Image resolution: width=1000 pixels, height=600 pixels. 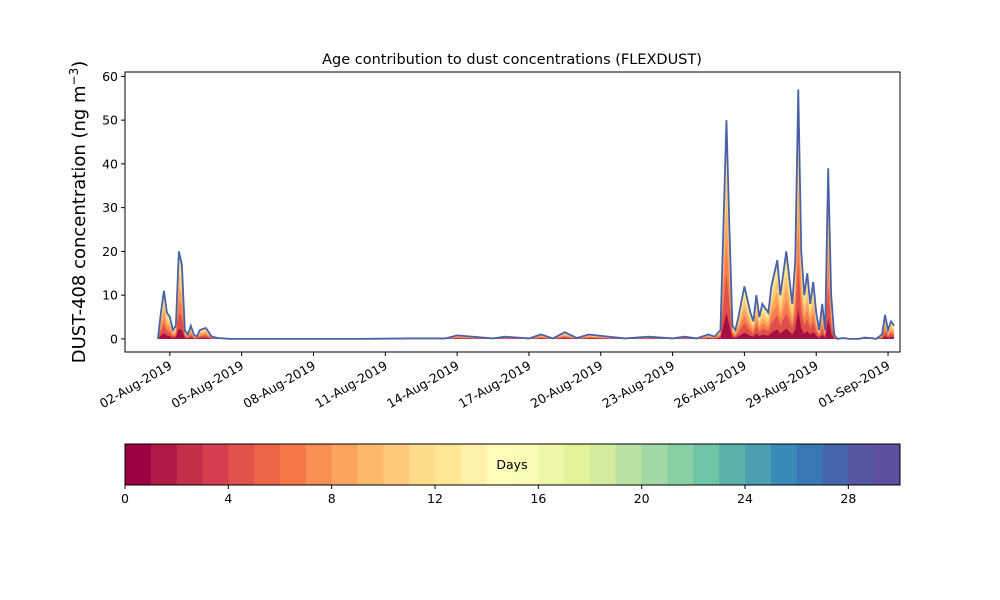 I want to click on colorbar-label: Days, so click(x=511, y=464).